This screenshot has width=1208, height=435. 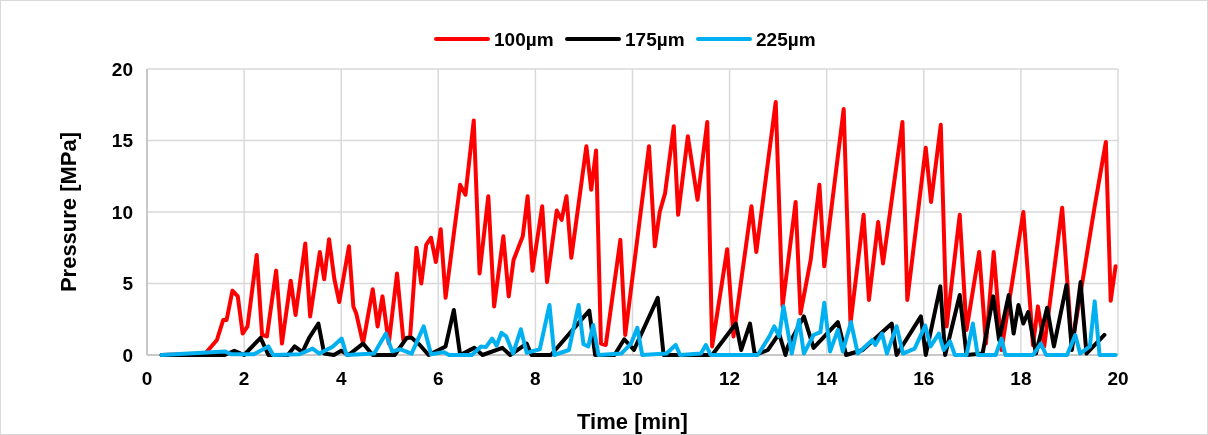 What do you see at coordinates (127, 355) in the screenshot?
I see `y-tick-label: 0` at bounding box center [127, 355].